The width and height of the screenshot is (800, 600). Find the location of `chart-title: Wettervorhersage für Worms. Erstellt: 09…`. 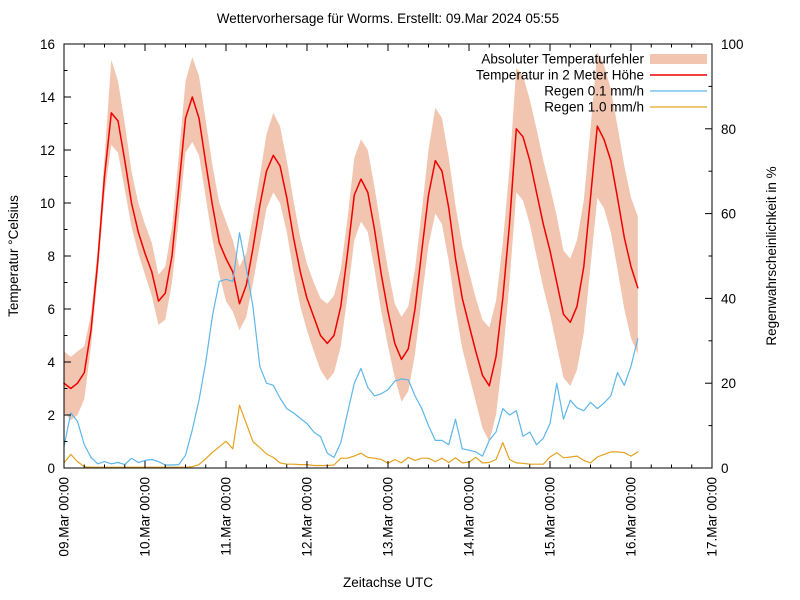

chart-title: Wettervorhersage für Worms. Erstellt: 09… is located at coordinates (388, 18).